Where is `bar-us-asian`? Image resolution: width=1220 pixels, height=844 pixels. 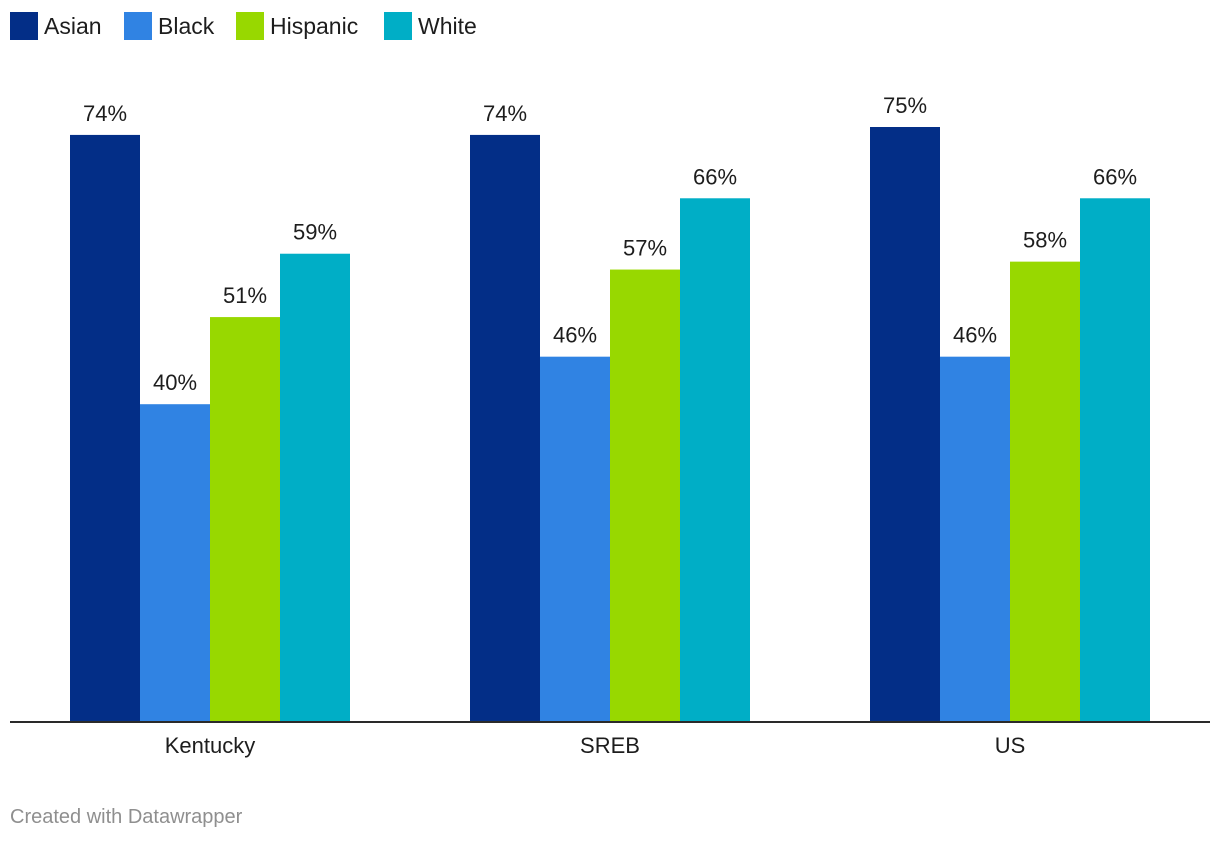
bar-us-asian is located at coordinates (905, 424).